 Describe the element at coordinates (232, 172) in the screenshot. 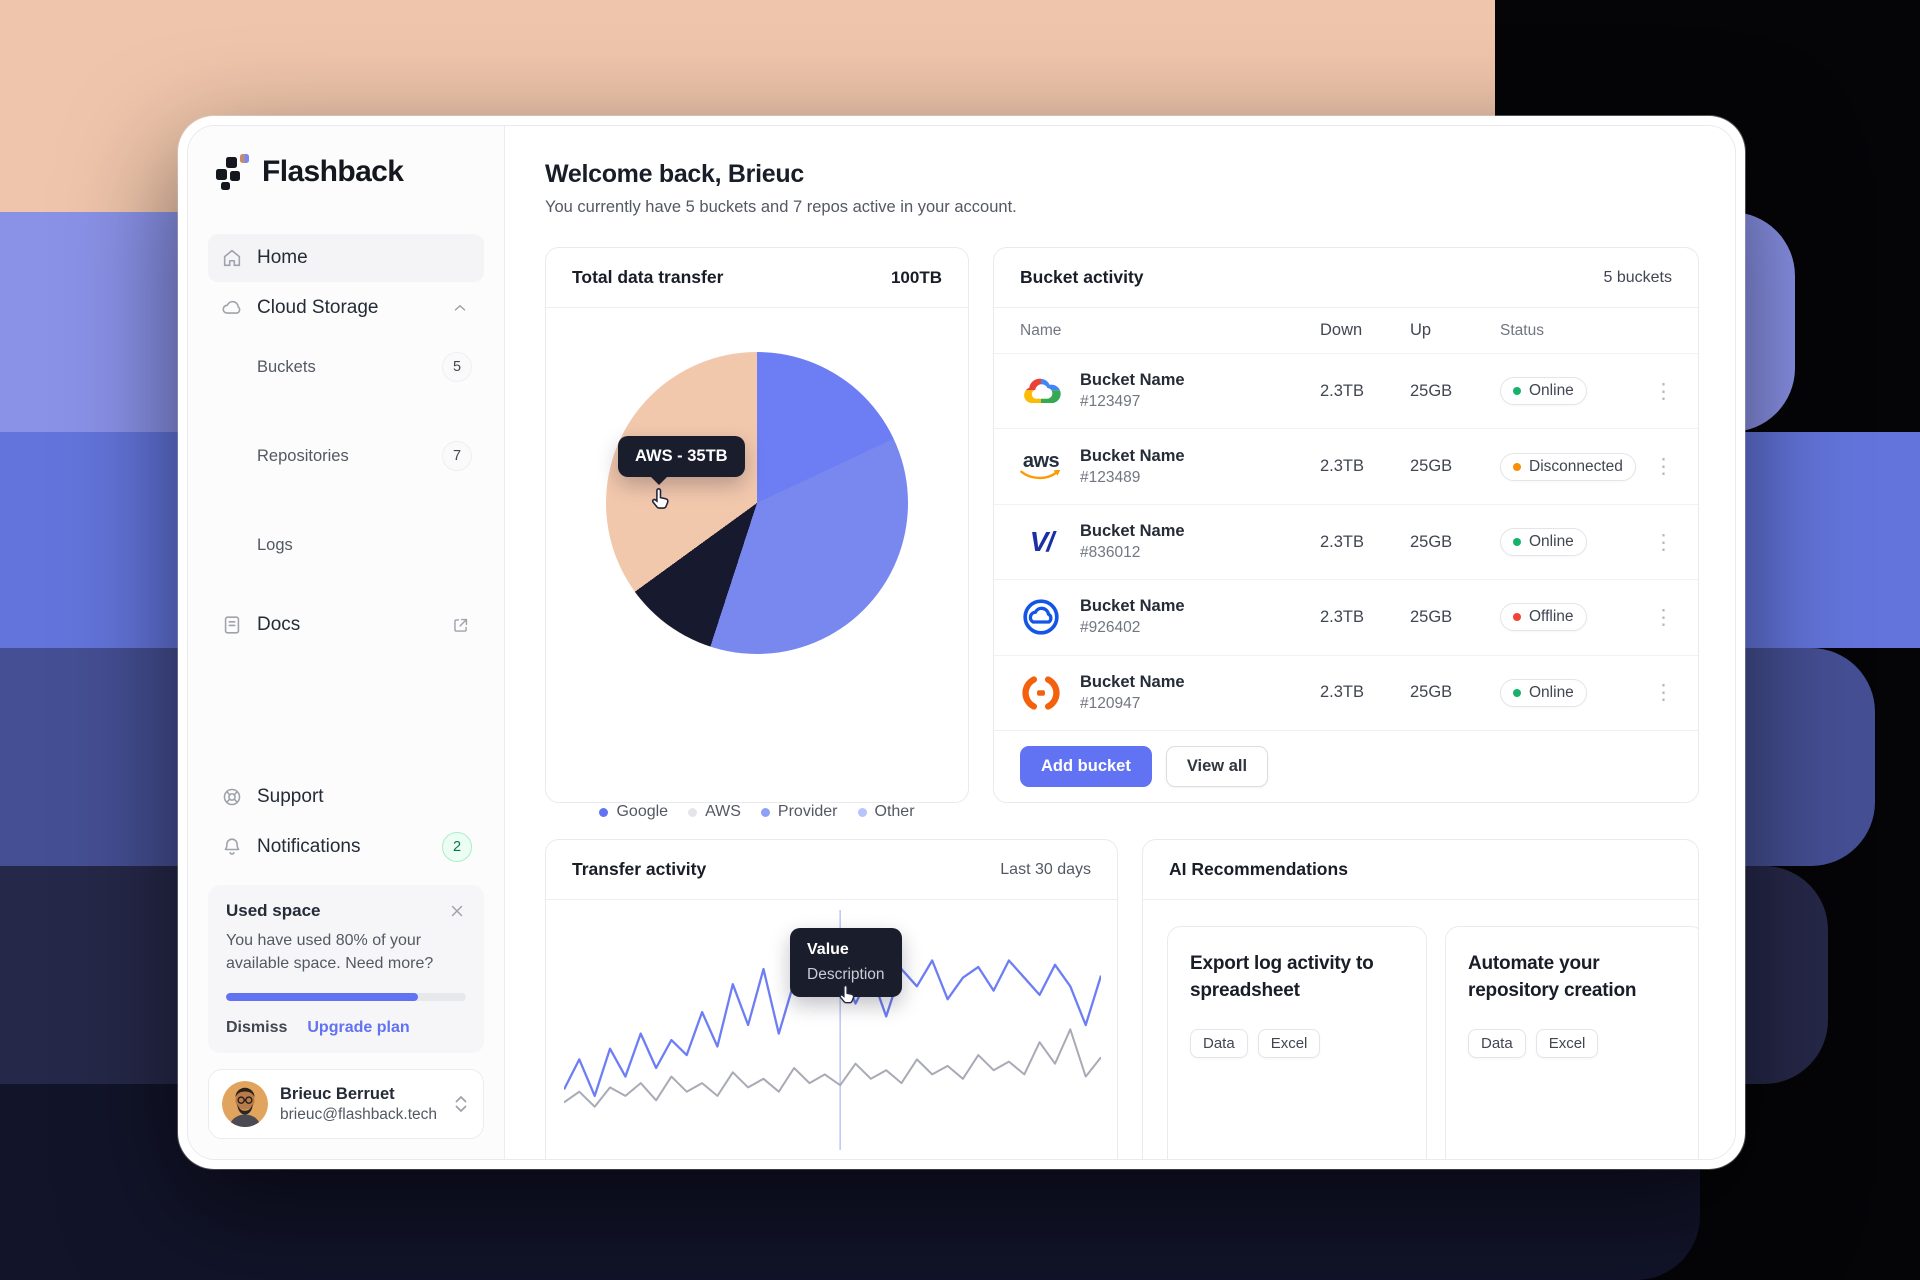

I see `flashback-logo-icon` at that location.